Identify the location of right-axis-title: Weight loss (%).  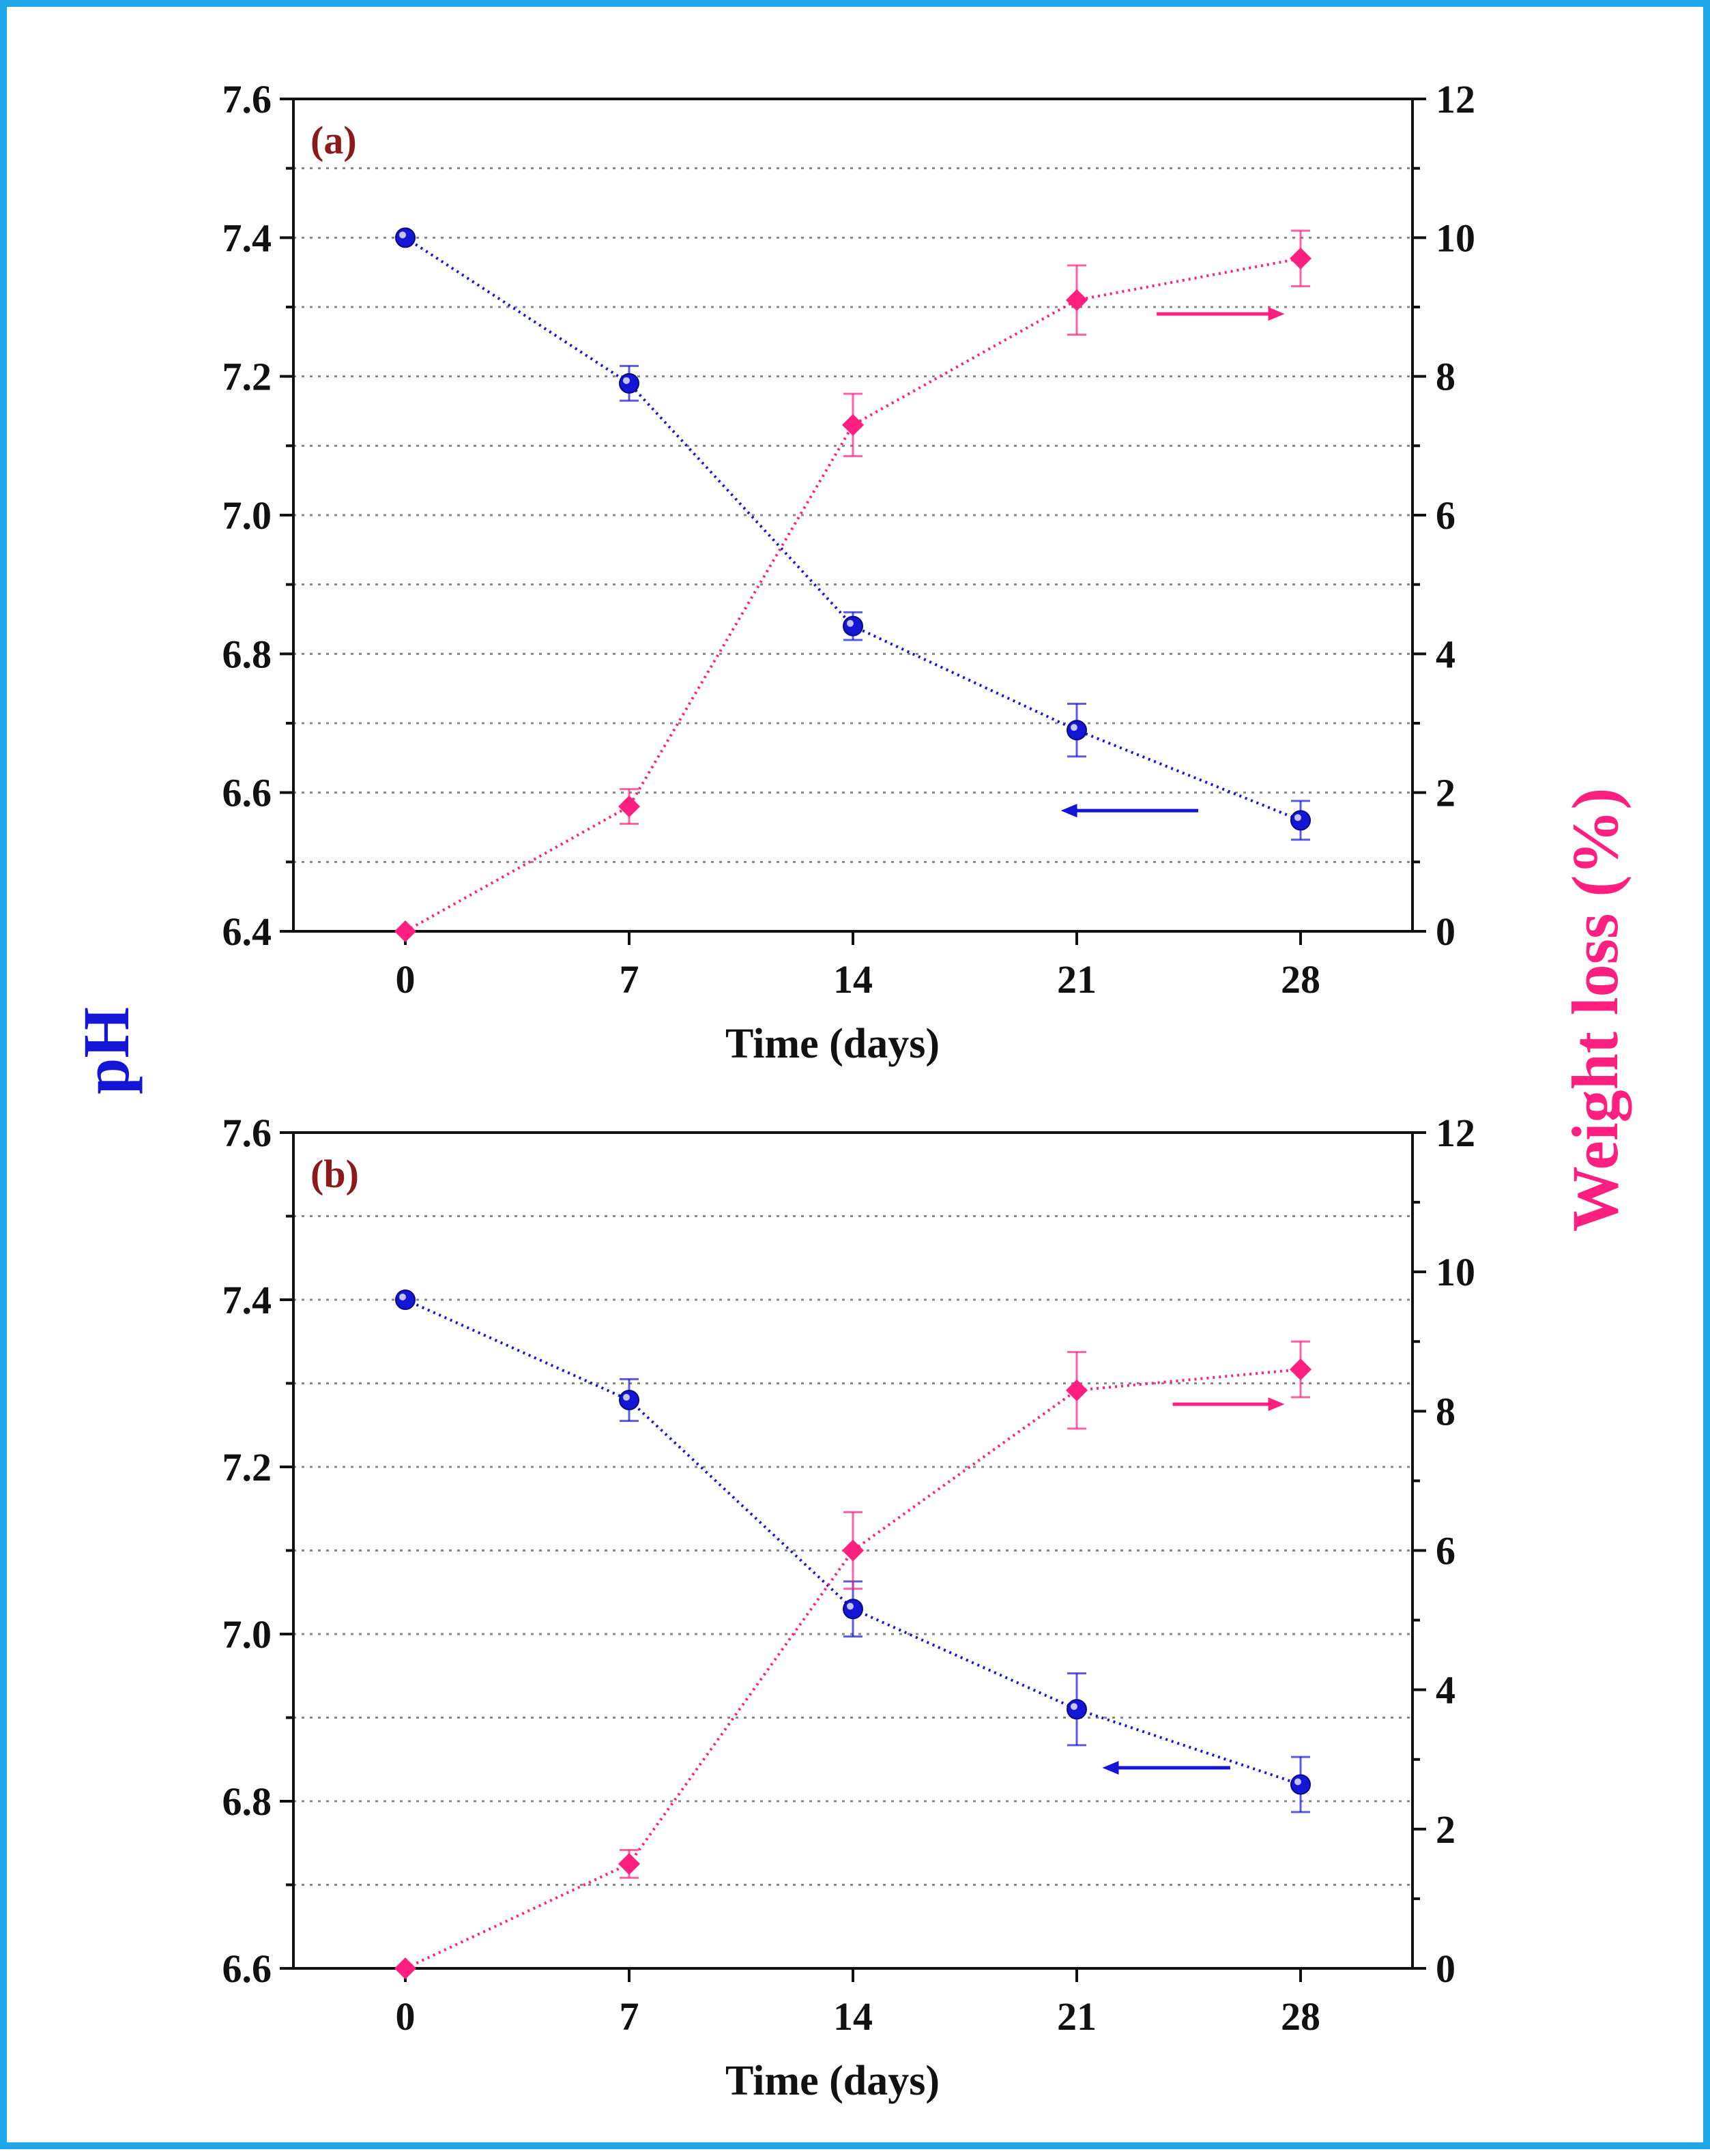
(1595, 1010).